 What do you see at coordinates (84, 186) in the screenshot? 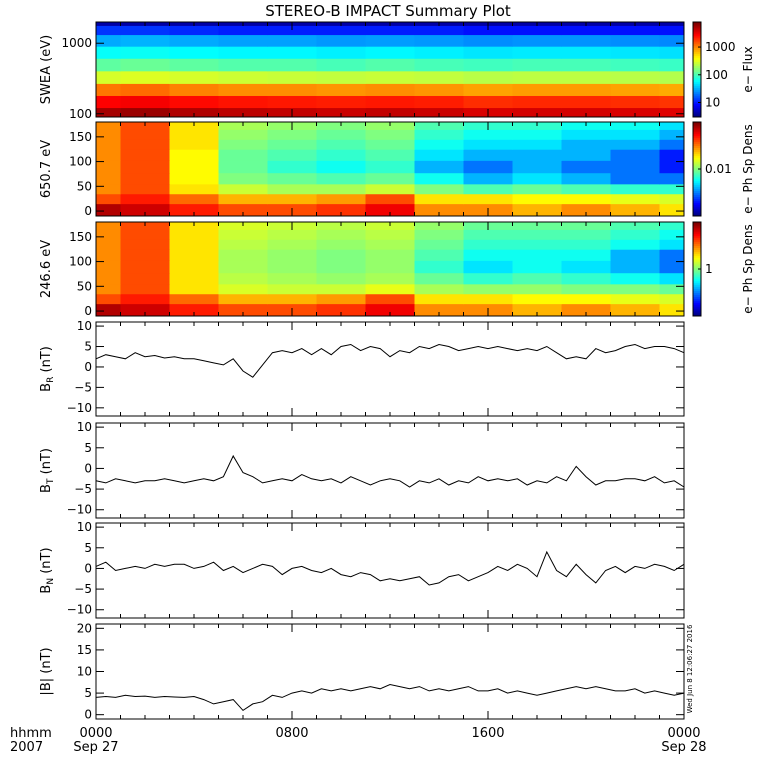
I see `y-tick-label: 50` at bounding box center [84, 186].